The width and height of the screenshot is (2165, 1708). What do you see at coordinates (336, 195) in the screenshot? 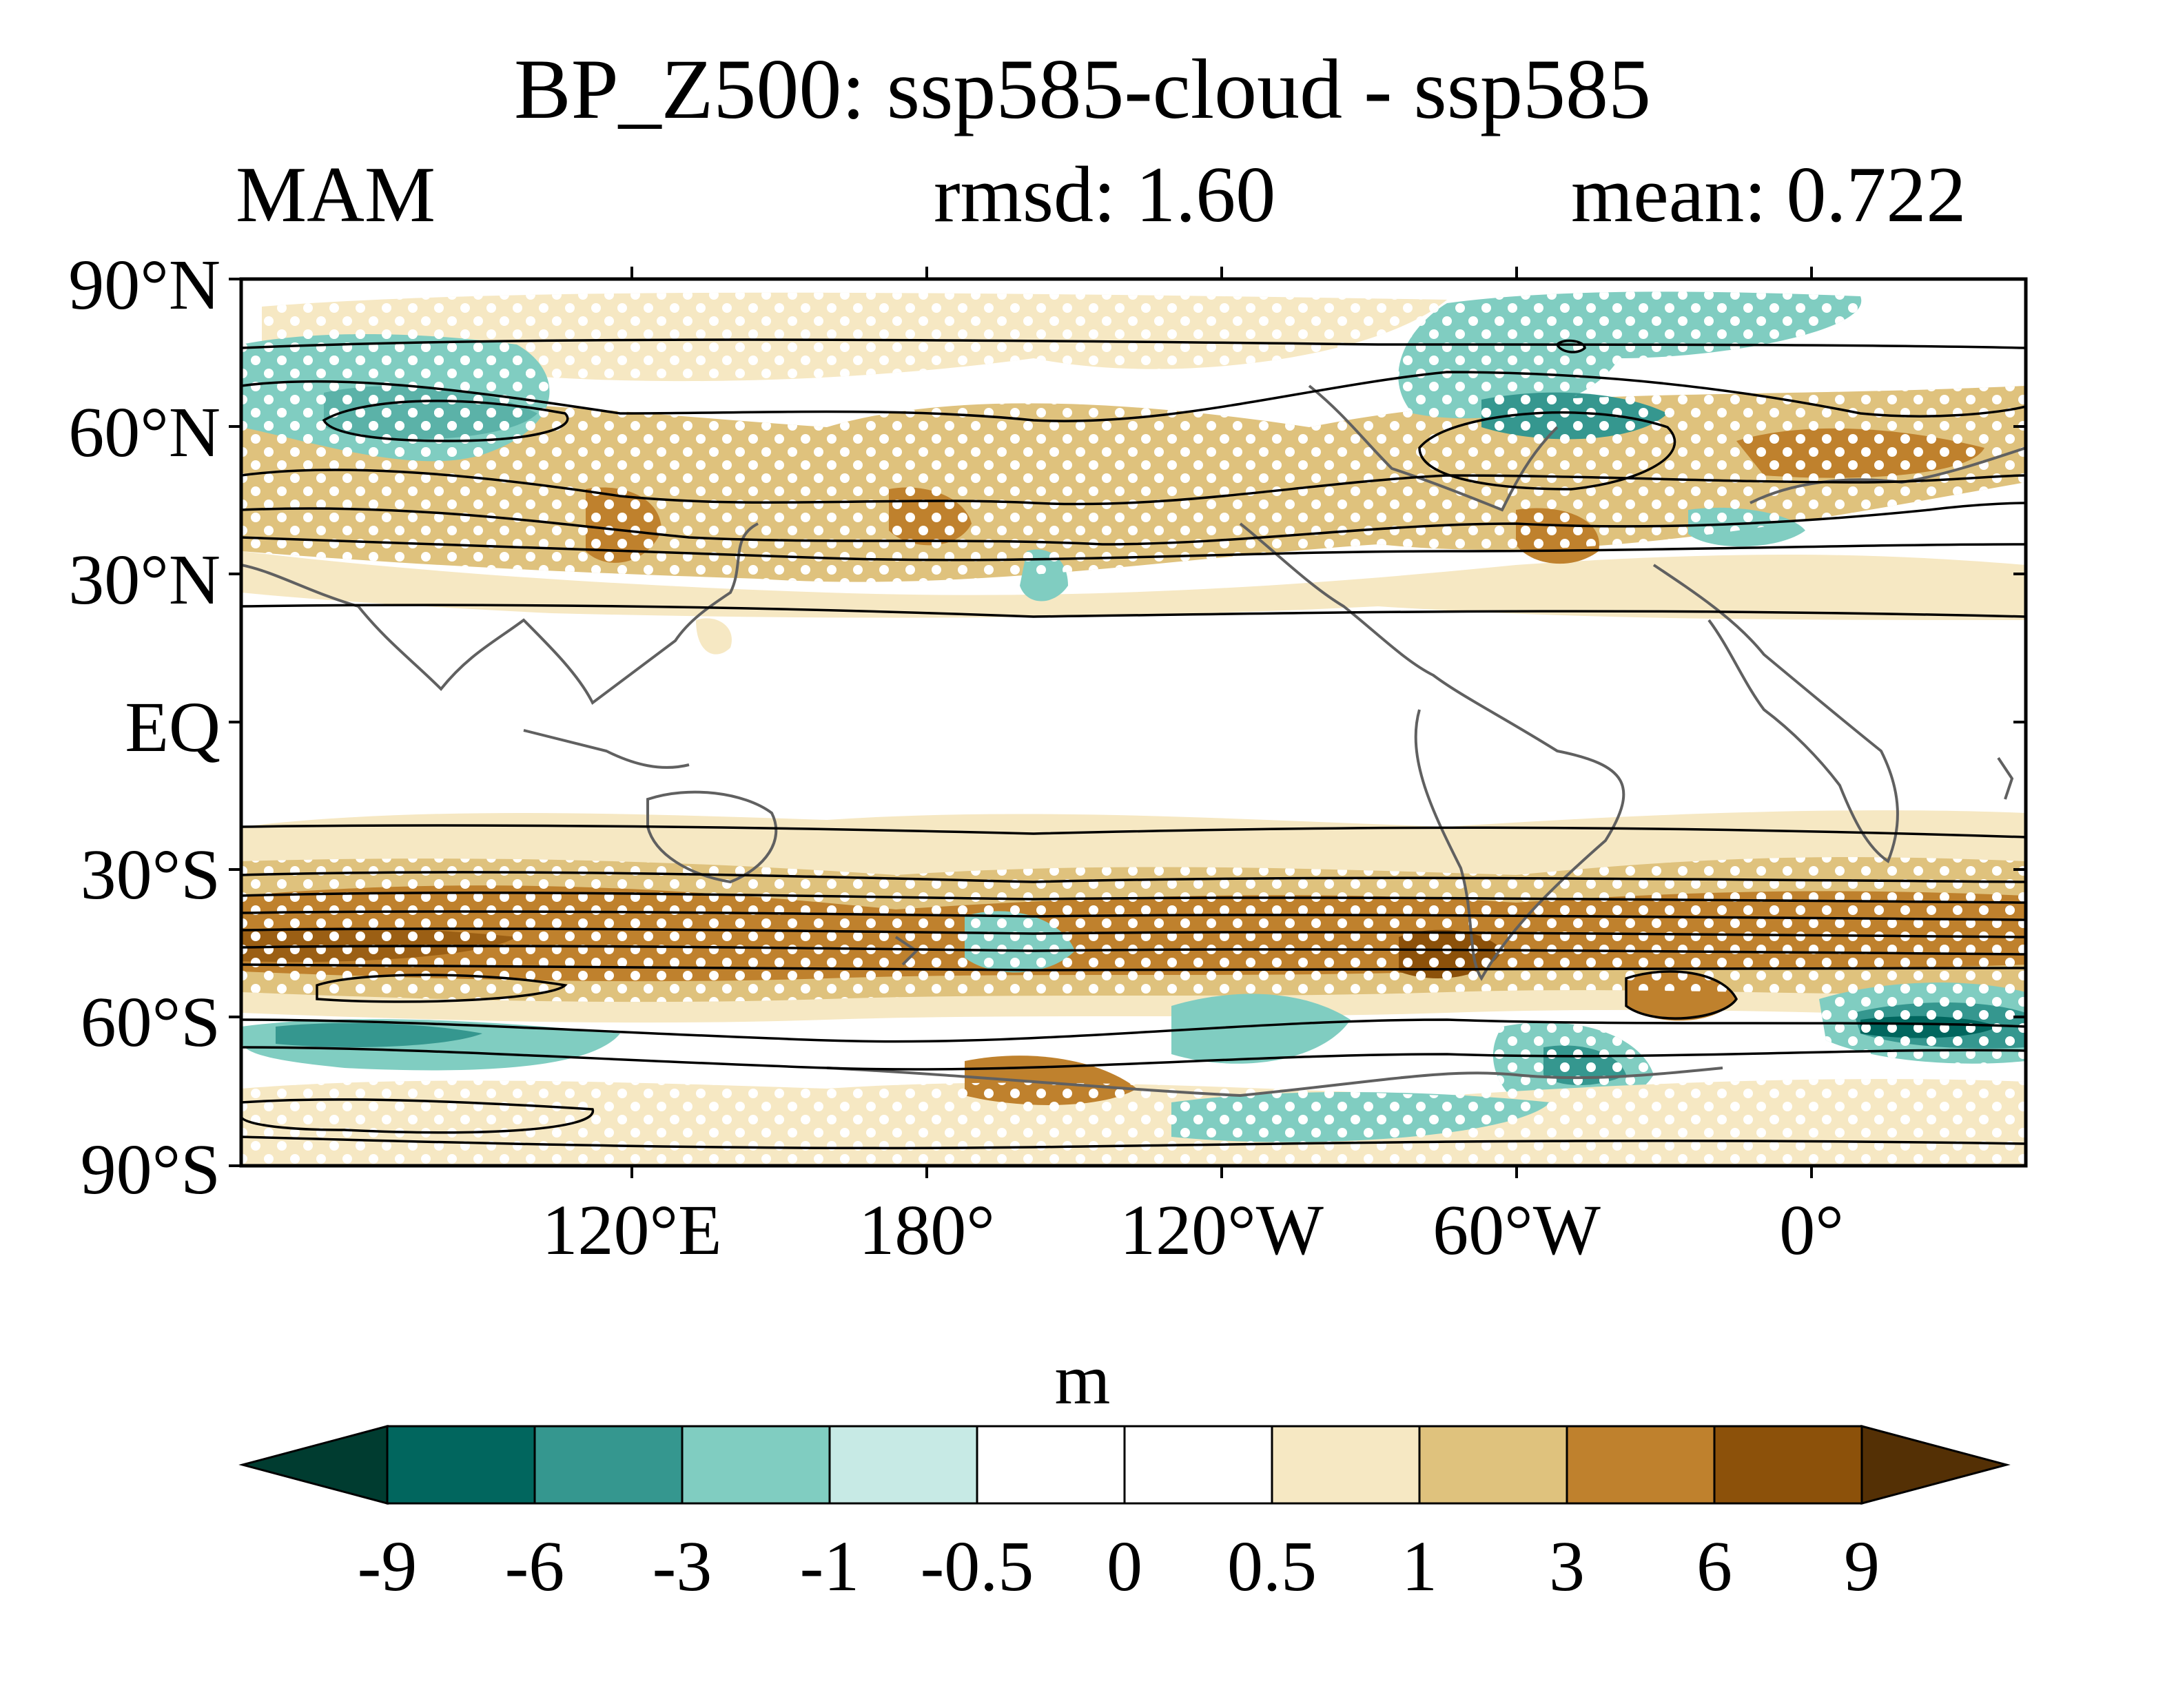
I see `season-label: MAM` at bounding box center [336, 195].